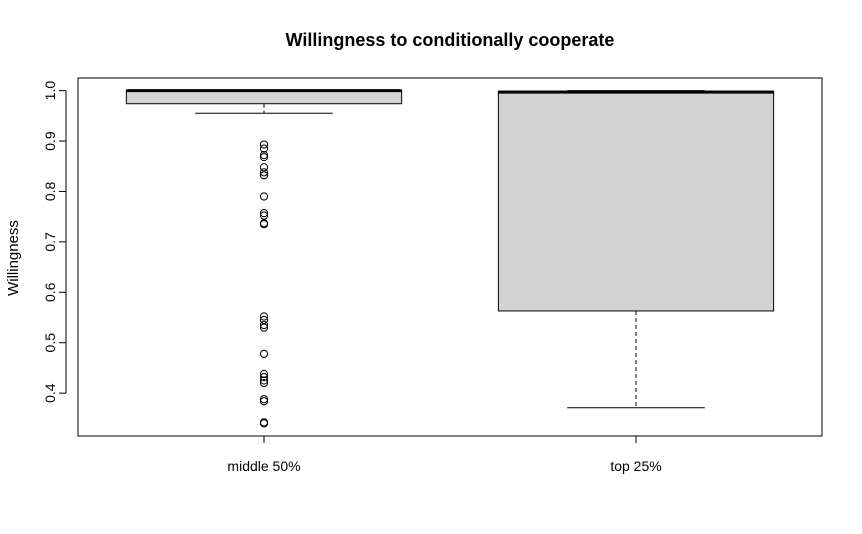  What do you see at coordinates (50, 141) in the screenshot?
I see `y-tick-label: 0.9` at bounding box center [50, 141].